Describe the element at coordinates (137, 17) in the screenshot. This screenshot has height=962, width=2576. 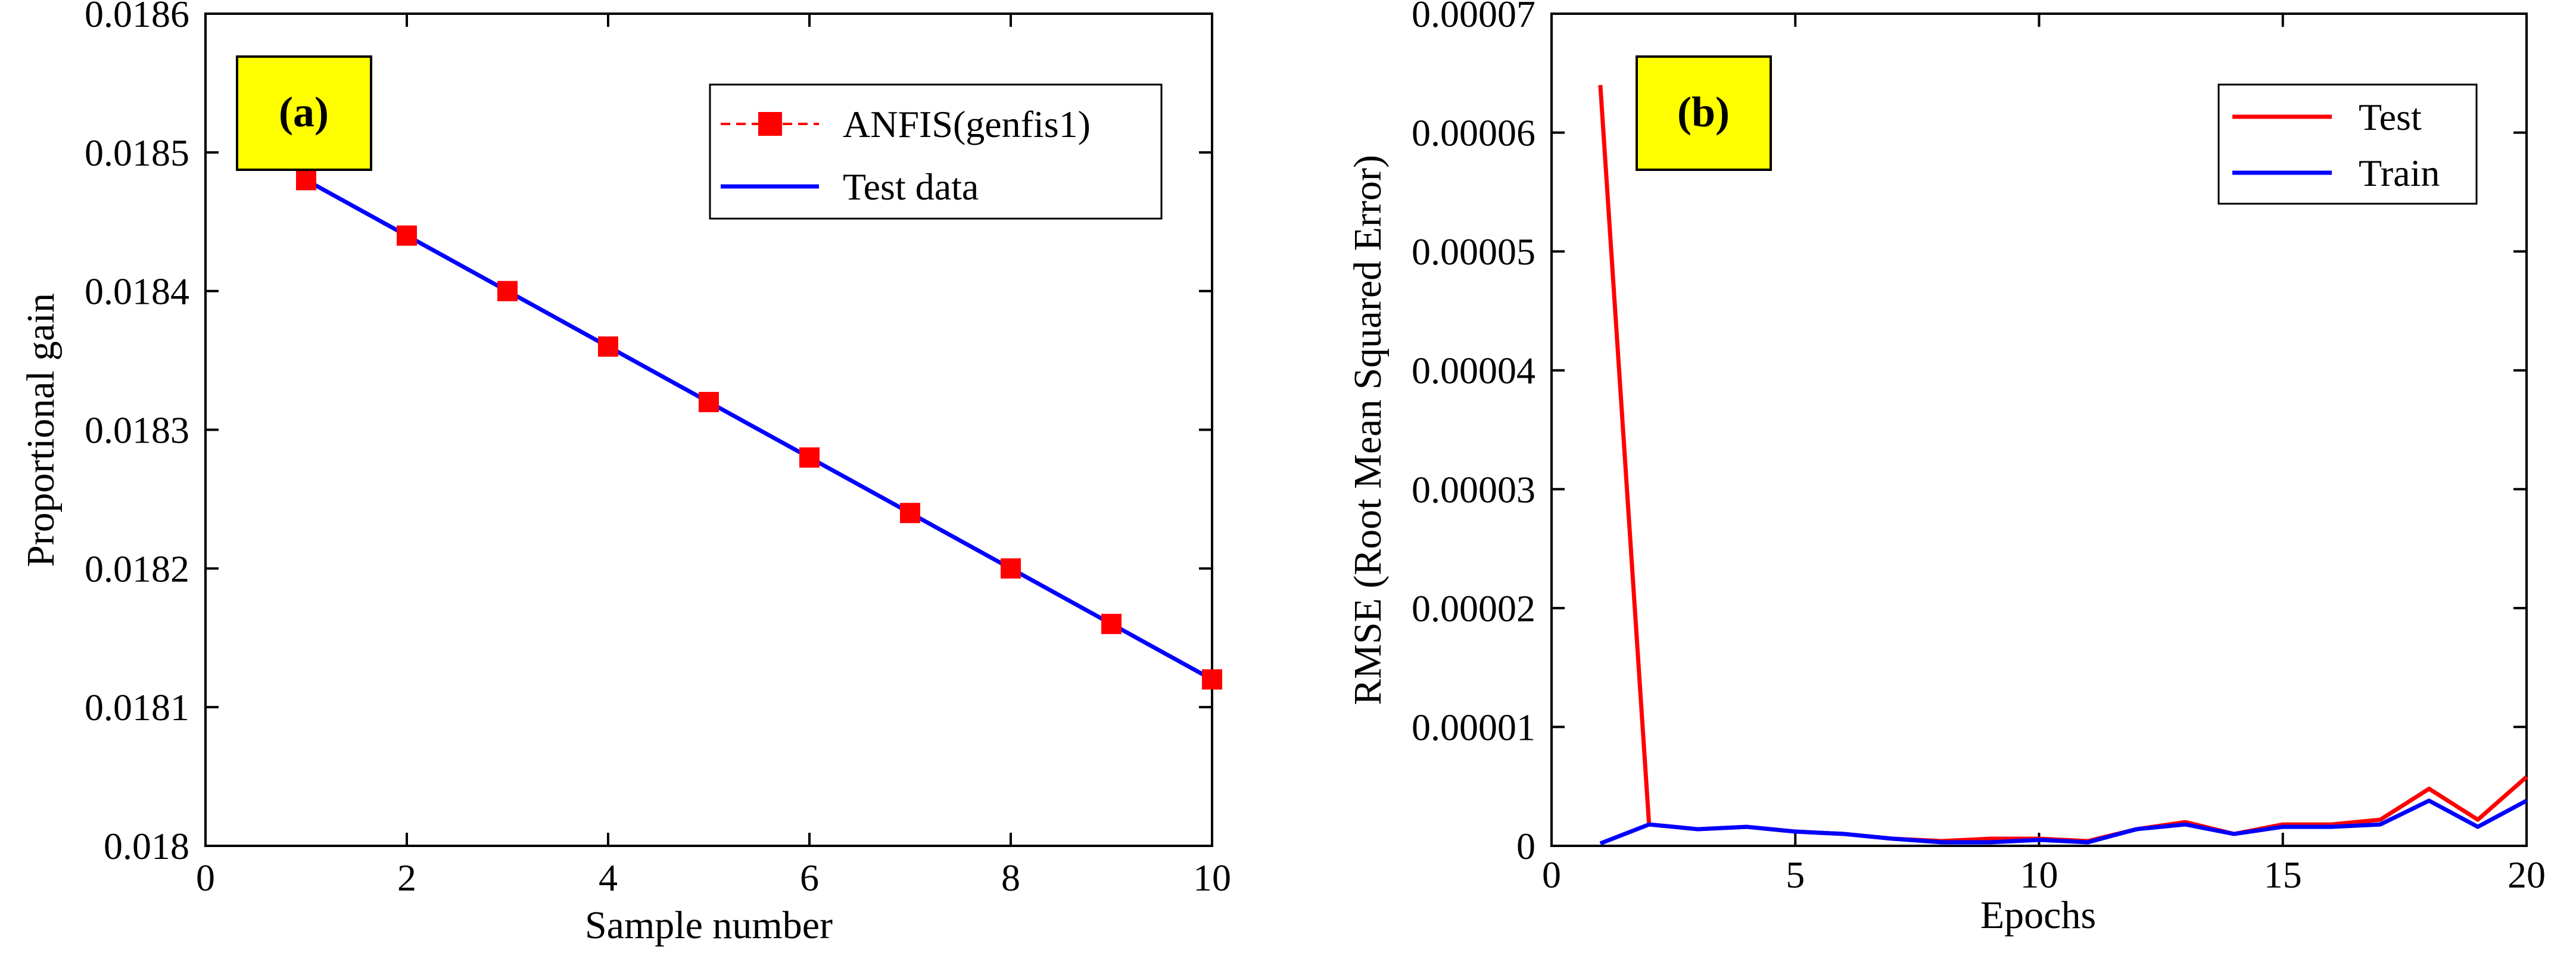
I see `chart-a-y-tick-label: 0.0186` at that location.